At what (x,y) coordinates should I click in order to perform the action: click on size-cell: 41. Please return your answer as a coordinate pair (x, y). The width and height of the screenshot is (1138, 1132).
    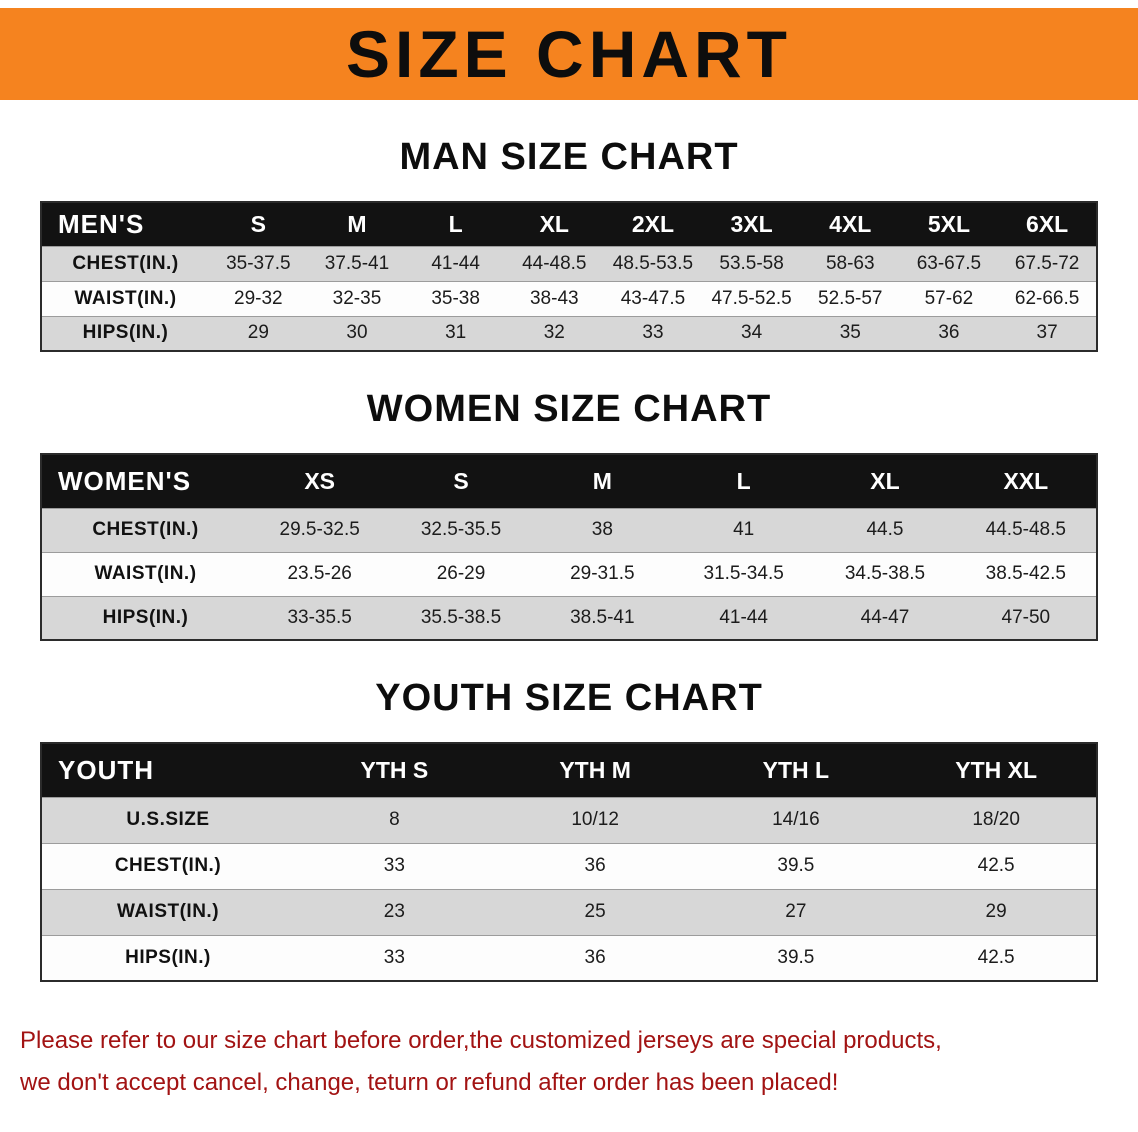
    Looking at the image, I should click on (744, 529).